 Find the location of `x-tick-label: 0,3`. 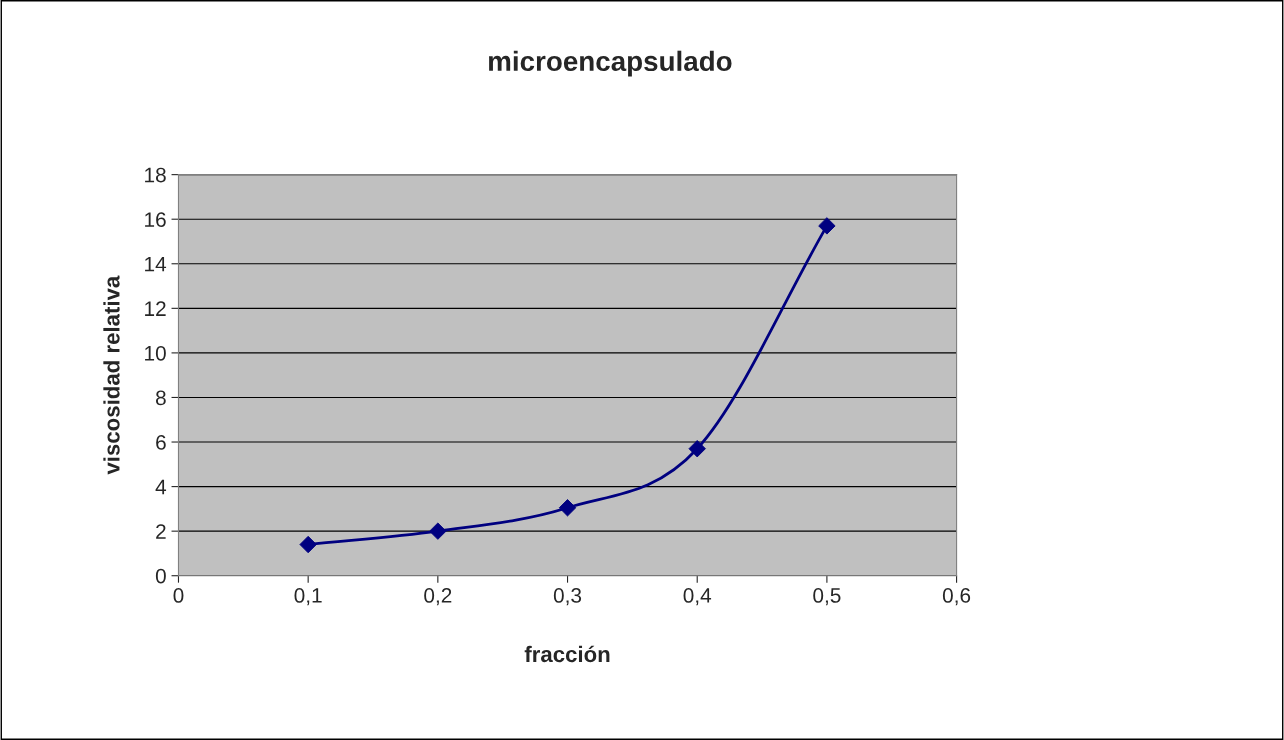

x-tick-label: 0,3 is located at coordinates (567, 597).